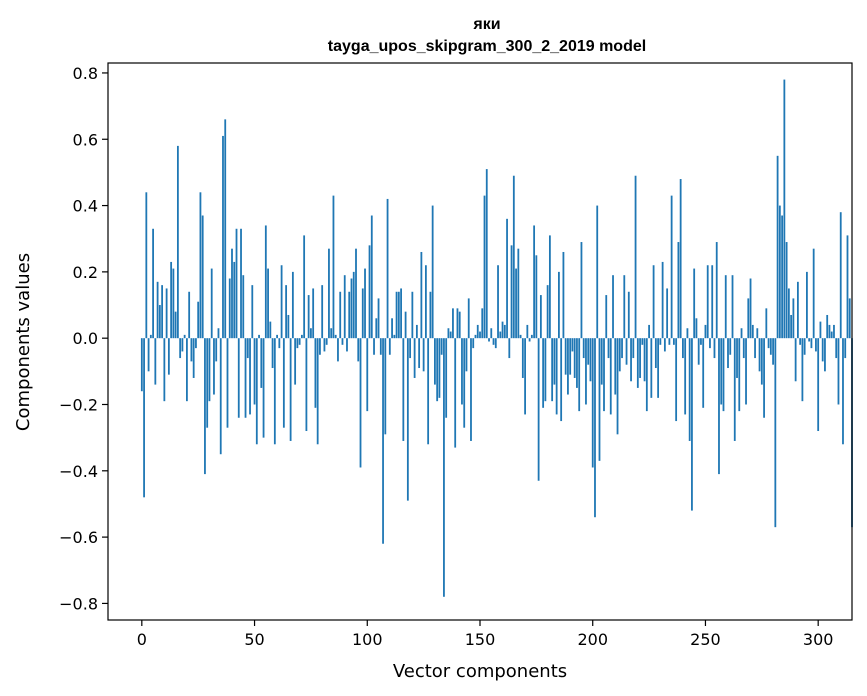 This screenshot has width=867, height=696. Describe the element at coordinates (487, 46) in the screenshot. I see `chart-subtitle: tayga_upos_skipgram_300_2_2019 model` at that location.